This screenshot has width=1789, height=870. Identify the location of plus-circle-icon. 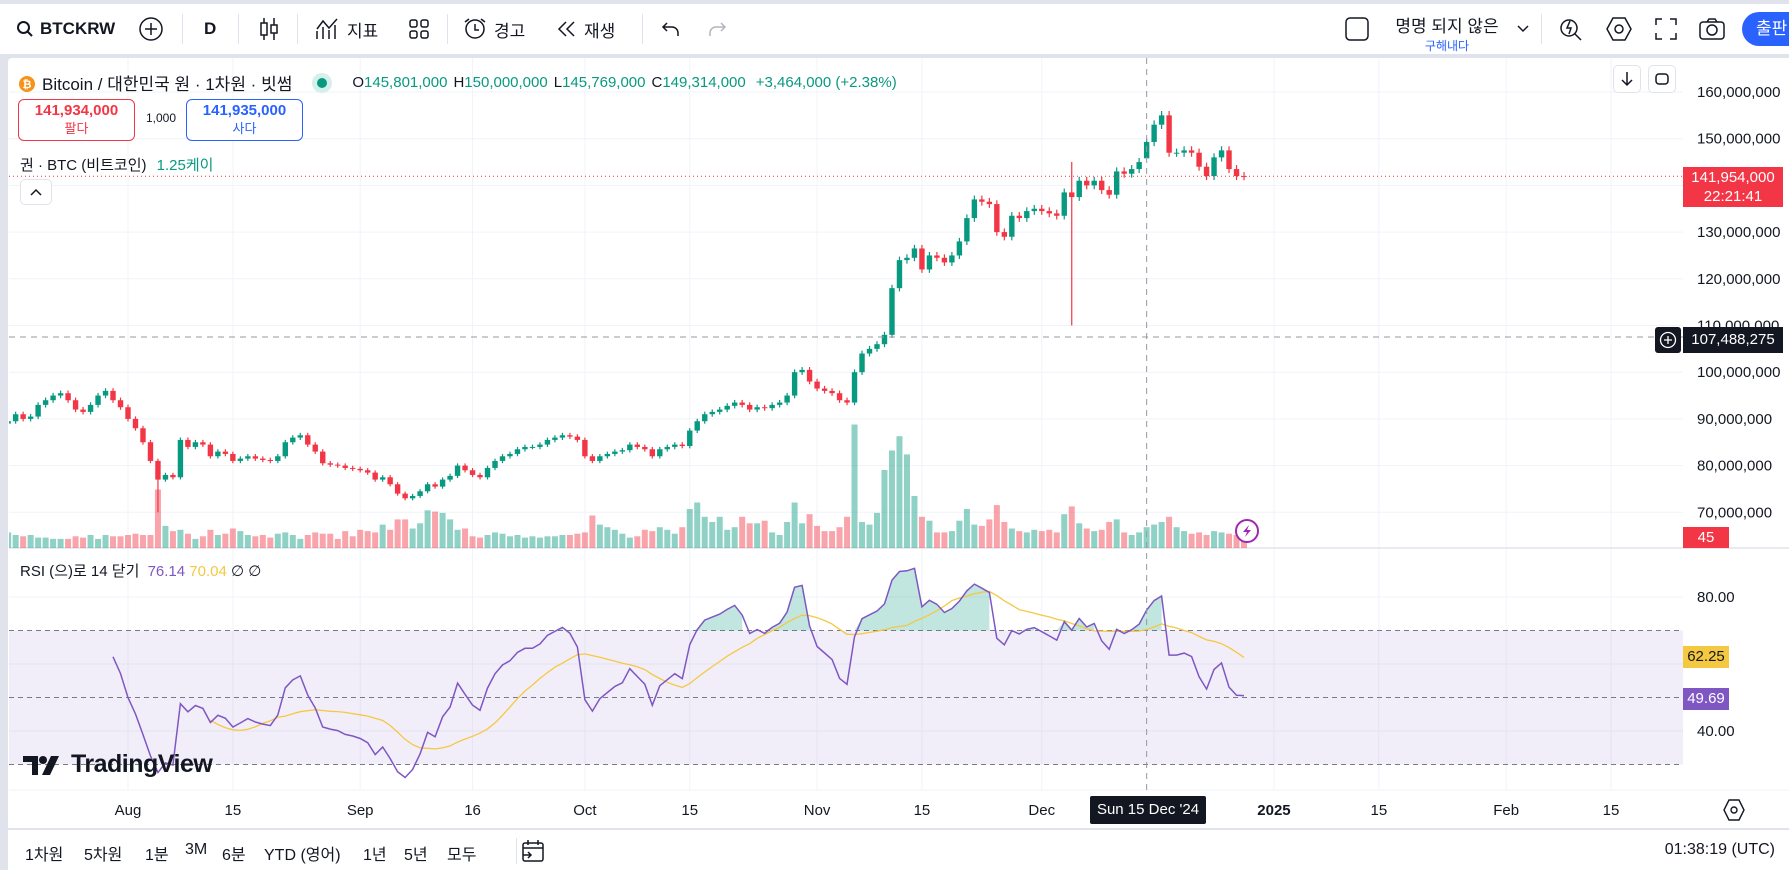
(151, 29).